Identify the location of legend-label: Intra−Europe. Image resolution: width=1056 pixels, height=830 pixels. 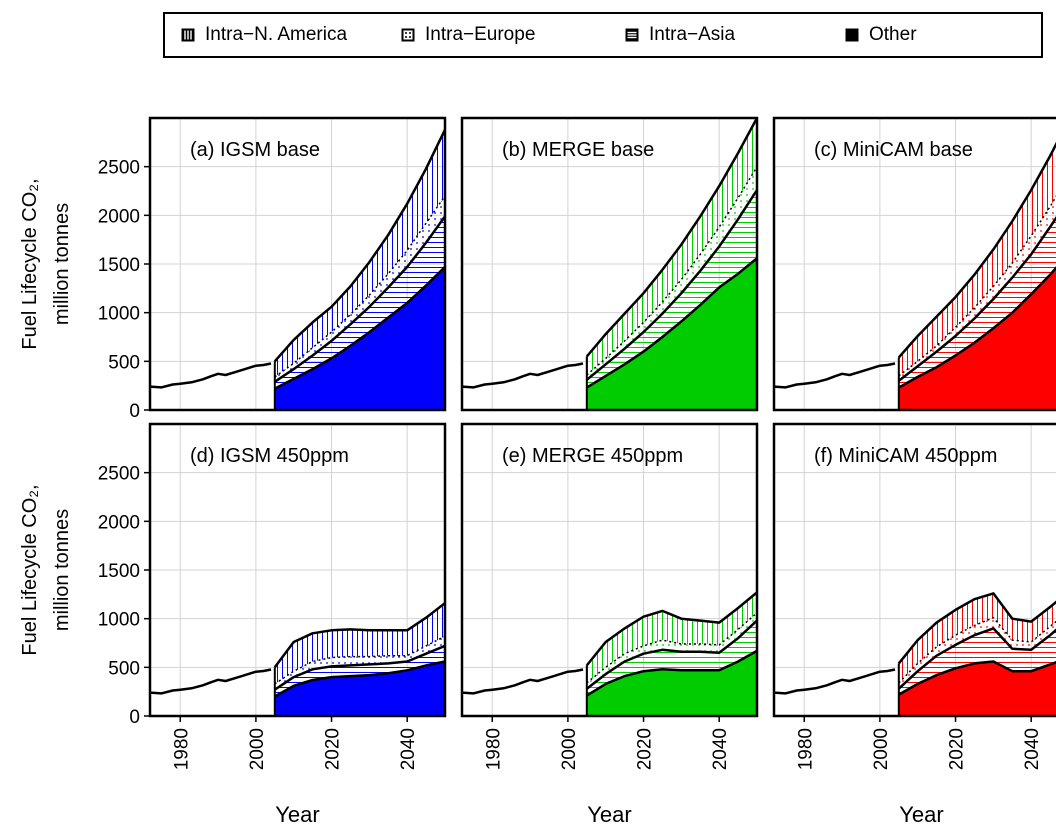
(480, 34).